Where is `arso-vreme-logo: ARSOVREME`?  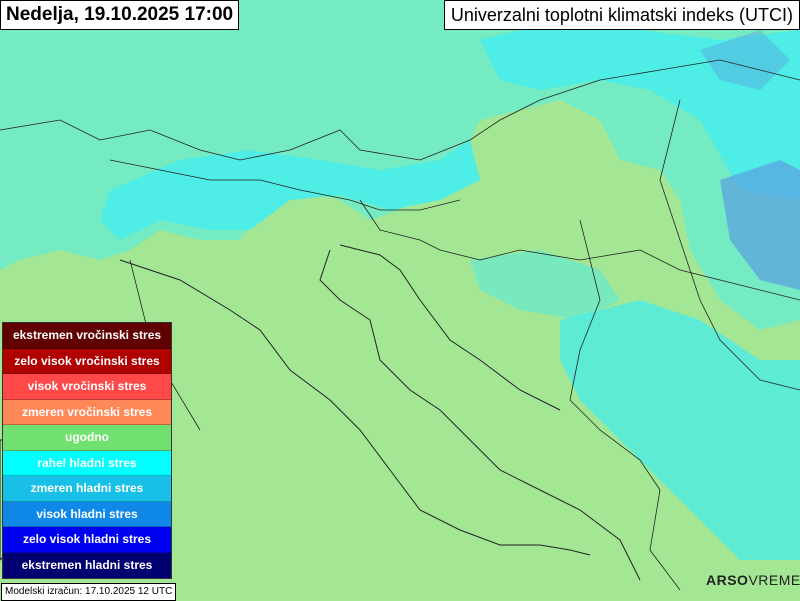 arso-vreme-logo: ARSOVREME is located at coordinates (753, 580).